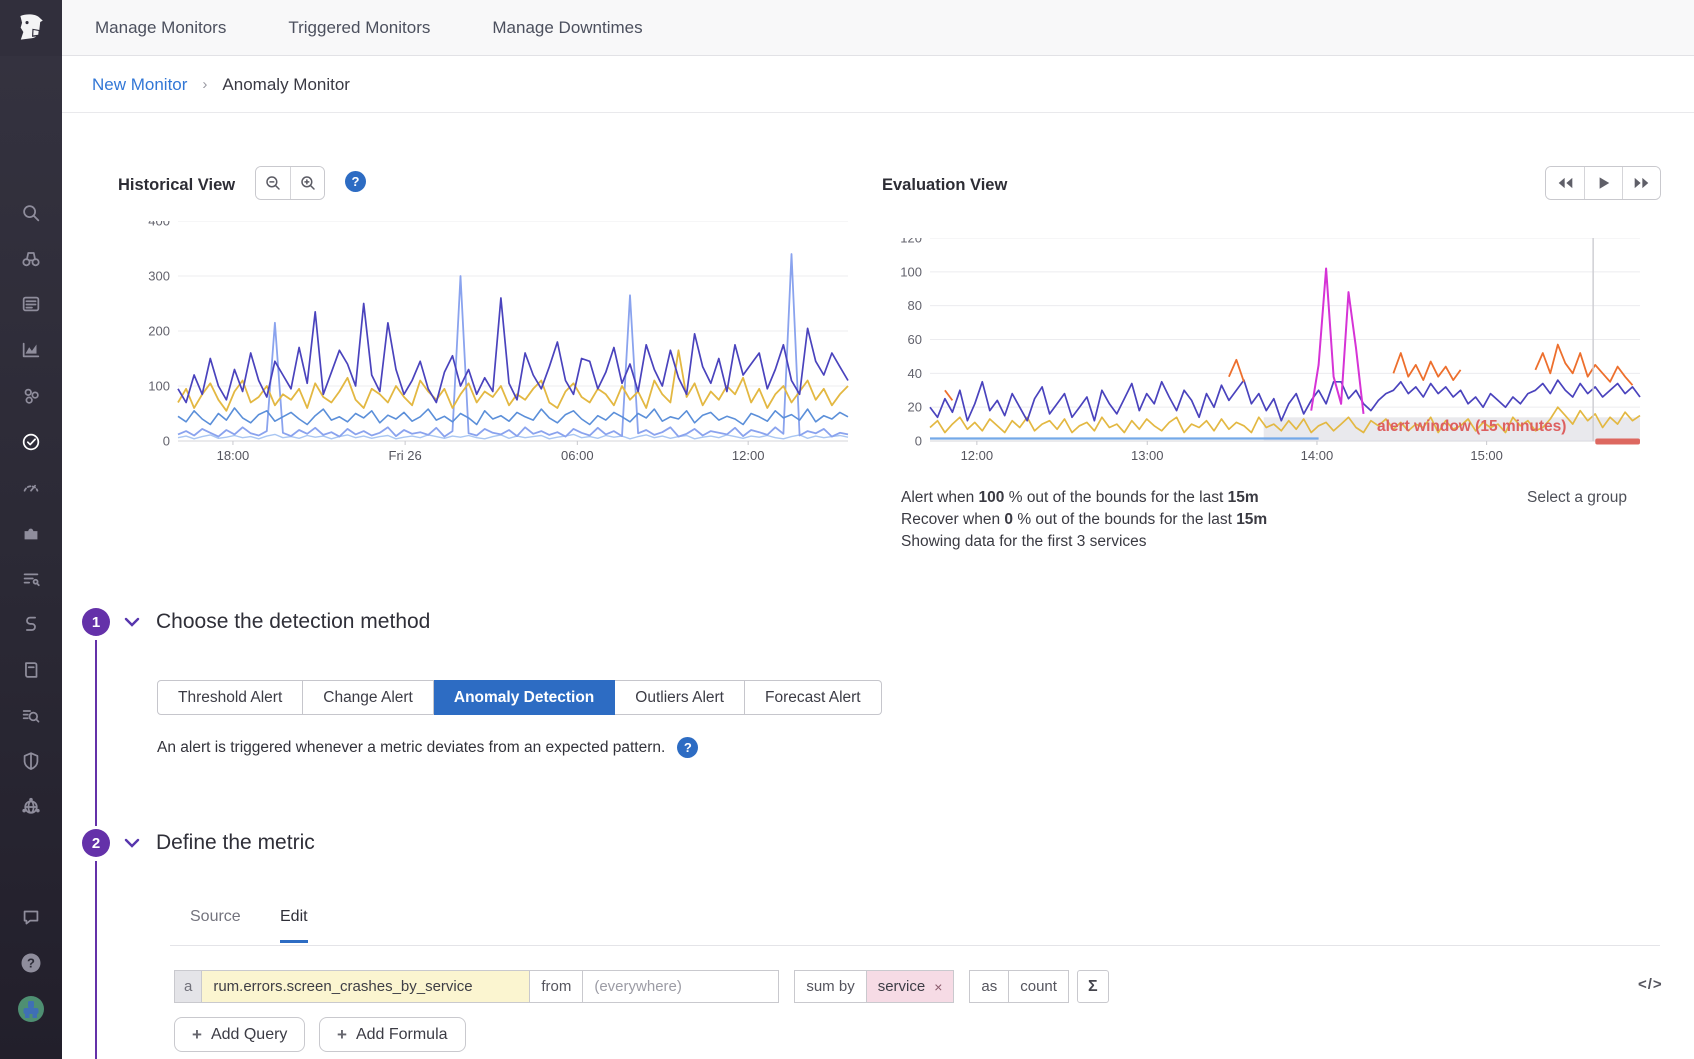 The height and width of the screenshot is (1059, 1694). I want to click on playback-controls, so click(1603, 183).